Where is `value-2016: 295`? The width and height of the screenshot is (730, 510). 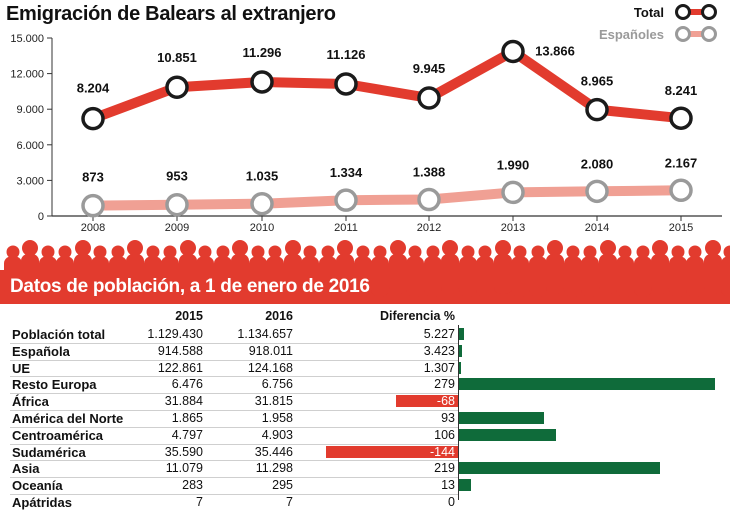
value-2016: 295 is located at coordinates (253, 485).